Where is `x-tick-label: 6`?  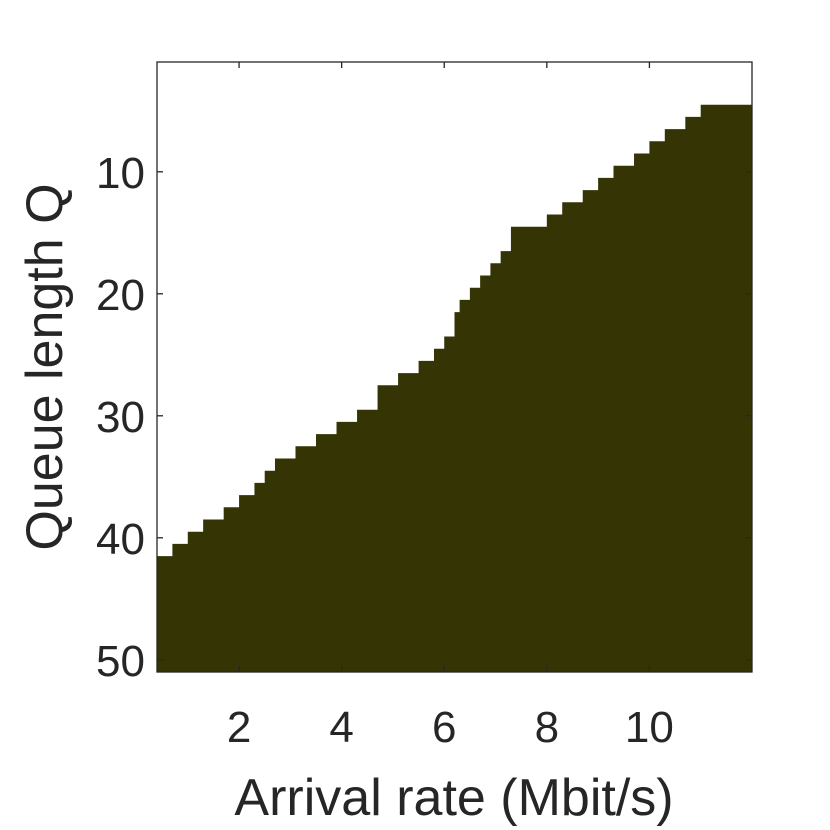 x-tick-label: 6 is located at coordinates (444, 727).